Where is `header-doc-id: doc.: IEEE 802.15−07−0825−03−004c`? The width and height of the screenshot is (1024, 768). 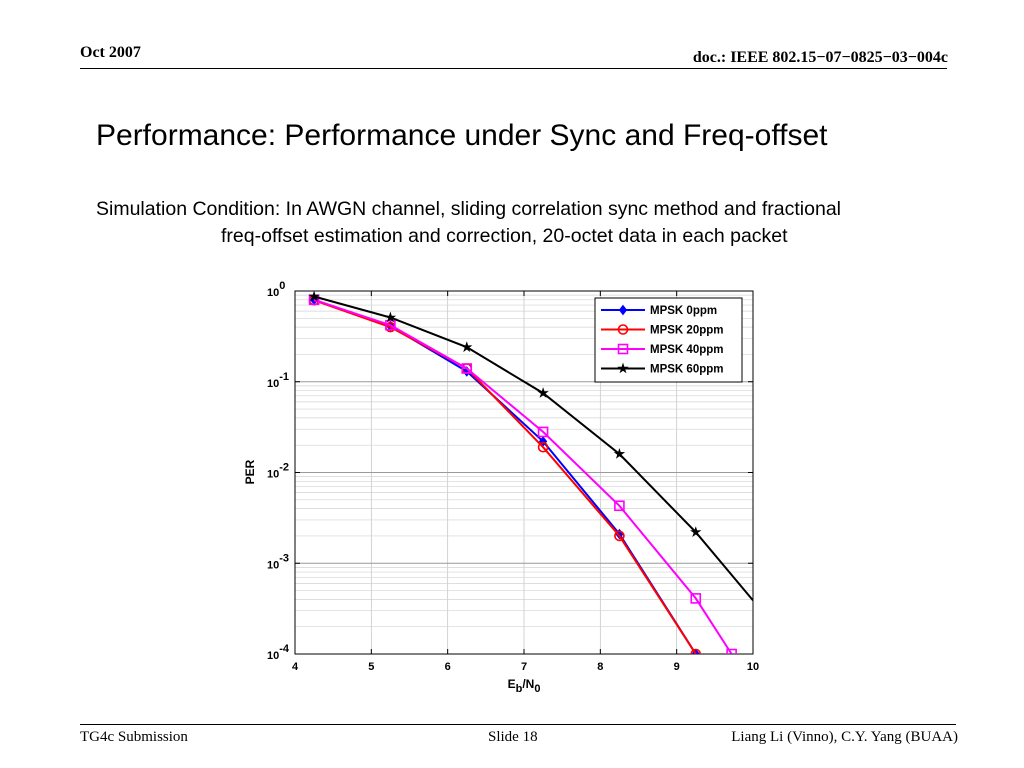
header-doc-id: doc.: IEEE 802.15−07−0825−03−004c is located at coordinates (820, 57).